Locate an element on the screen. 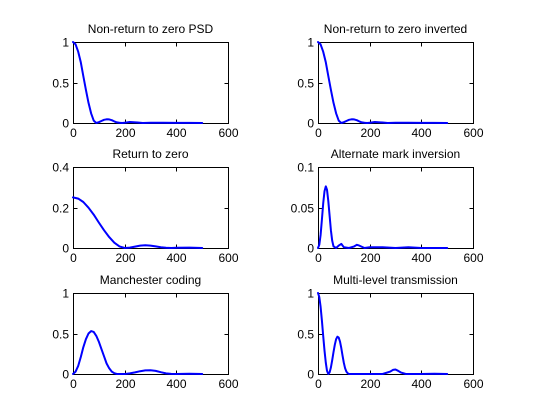 The image size is (560, 420). subplot-title: Non-return to zero PSD is located at coordinates (151, 29).